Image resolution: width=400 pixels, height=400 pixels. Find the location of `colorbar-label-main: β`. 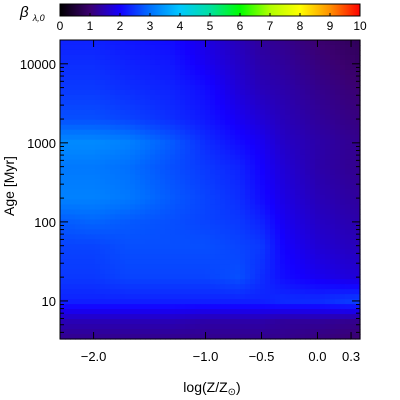

colorbar-label-main: β is located at coordinates (24, 12).